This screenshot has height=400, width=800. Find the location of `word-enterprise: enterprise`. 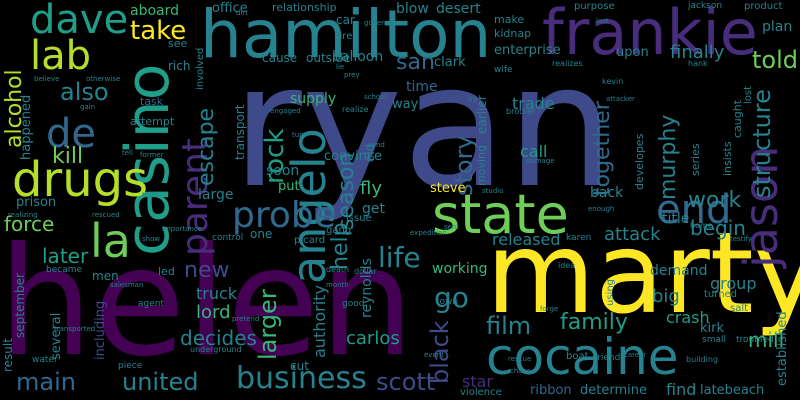

word-enterprise: enterprise is located at coordinates (527, 50).